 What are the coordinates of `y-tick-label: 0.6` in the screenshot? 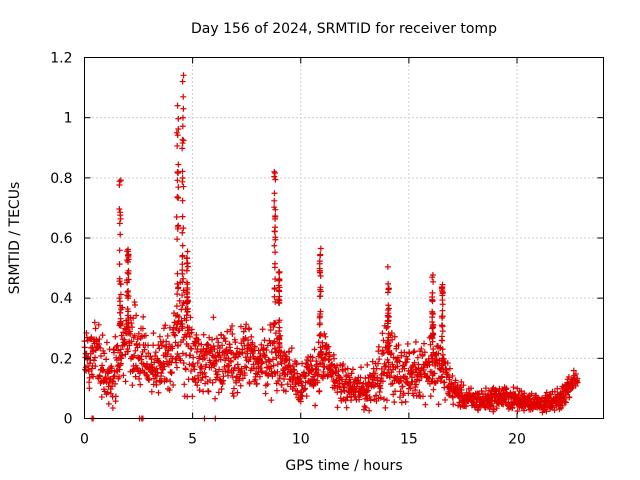 It's located at (61, 239).